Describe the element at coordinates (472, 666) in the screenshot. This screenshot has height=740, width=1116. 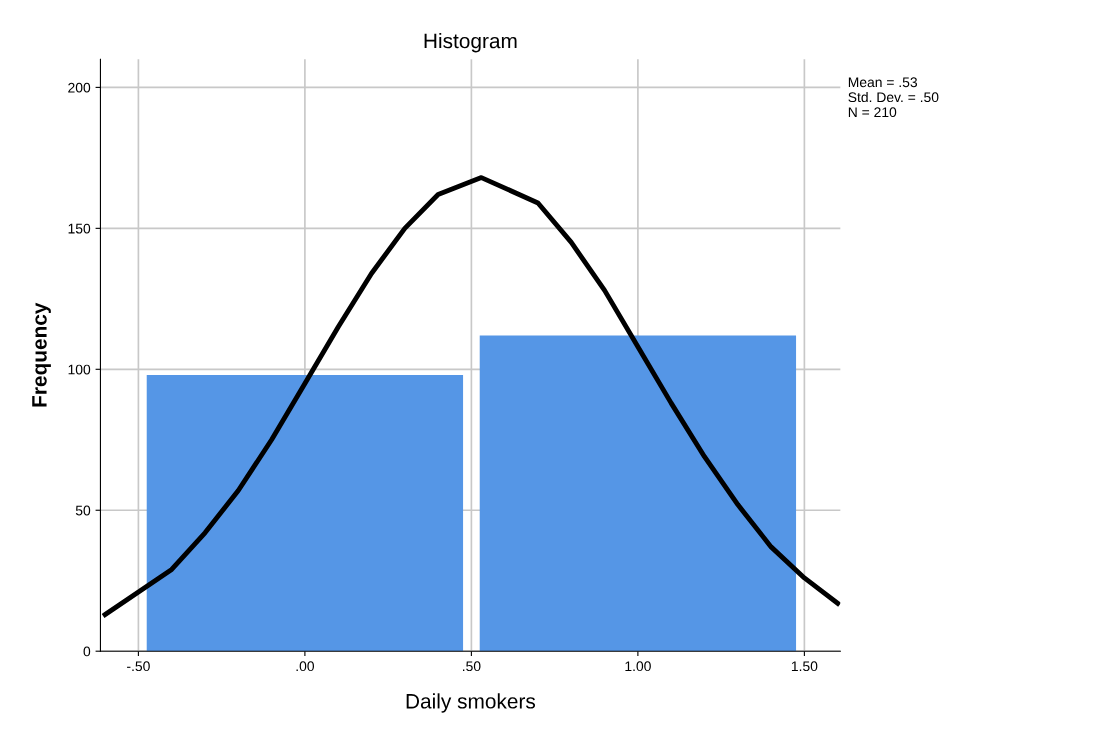
I see `x-tick-label: .50` at that location.